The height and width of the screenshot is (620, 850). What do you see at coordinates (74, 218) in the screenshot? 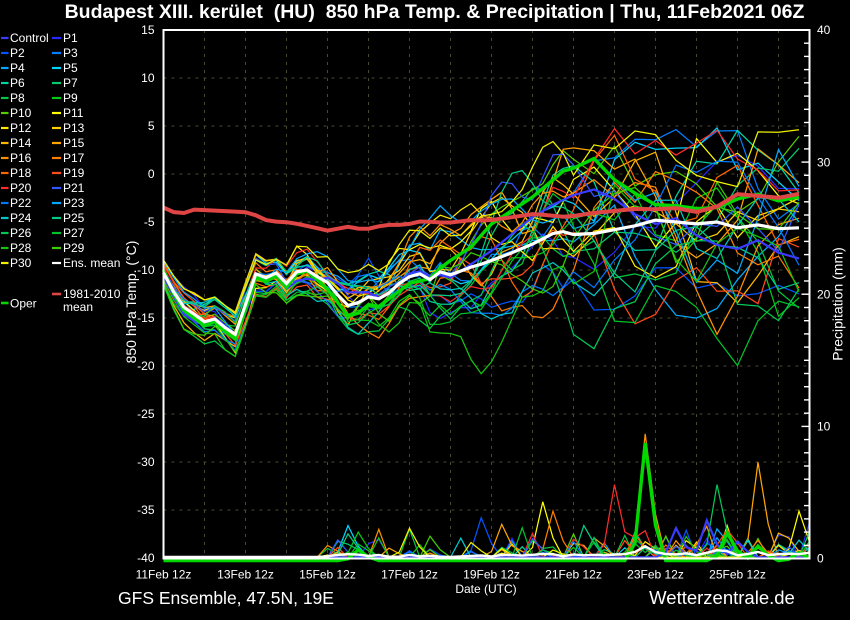
I see `svg-text: P25` at bounding box center [74, 218].